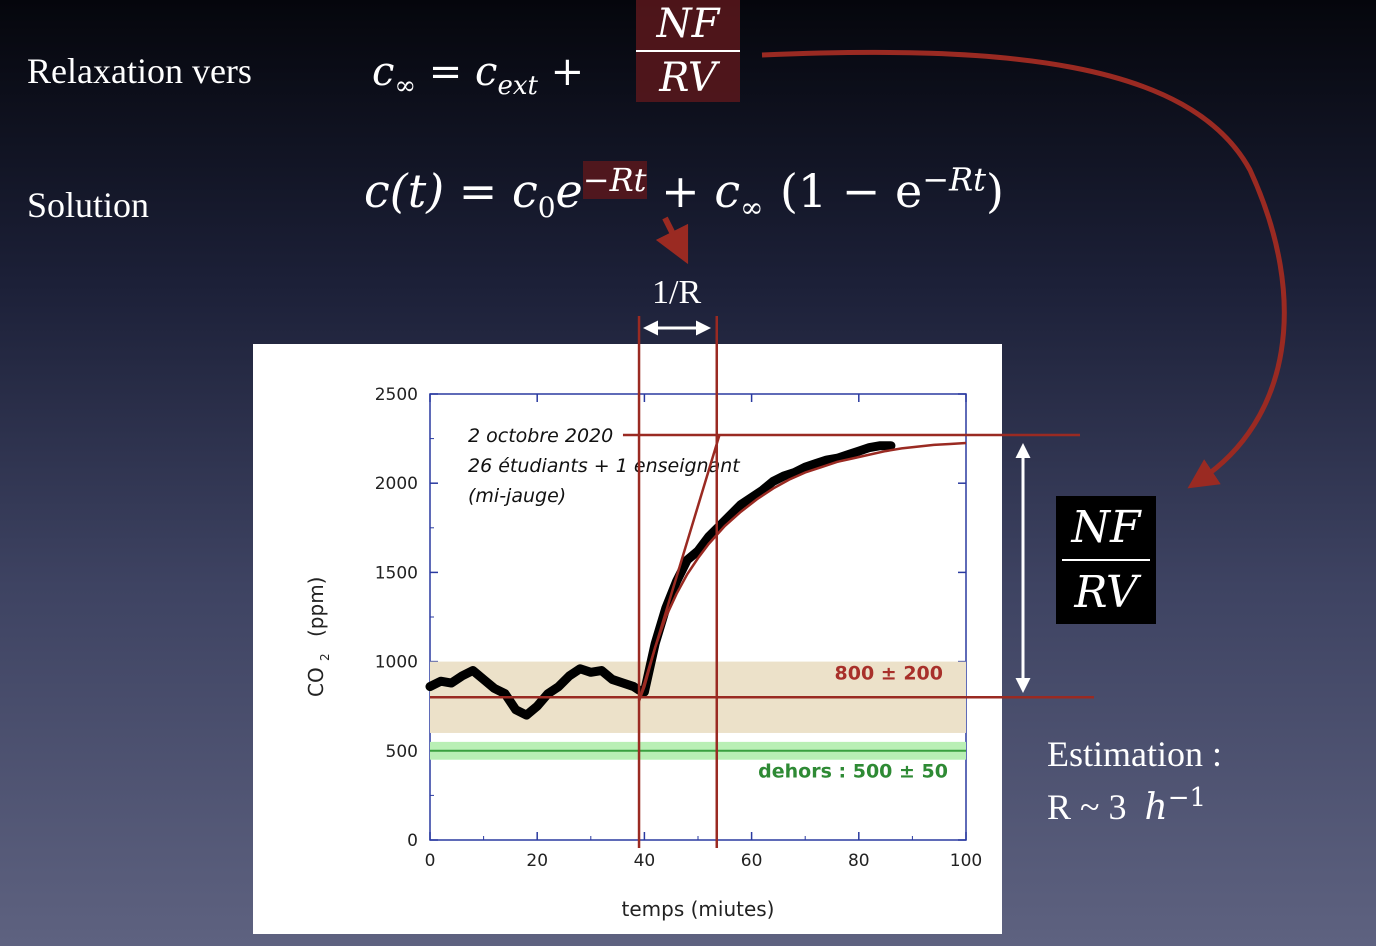 This screenshot has width=1376, height=946. What do you see at coordinates (316, 607) in the screenshot?
I see `y-axis-unit: (ppm)` at bounding box center [316, 607].